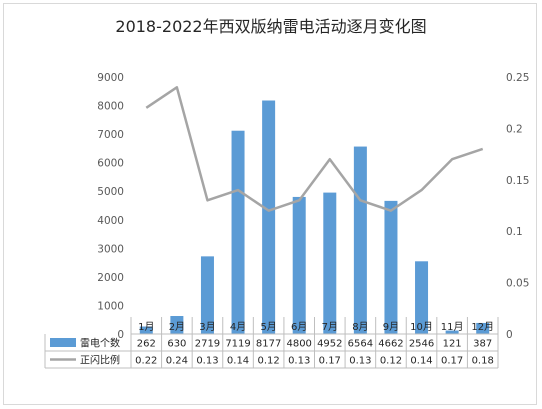 The width and height of the screenshot is (542, 409). What do you see at coordinates (110, 221) in the screenshot?
I see `left-tick-label: 4000` at bounding box center [110, 221].